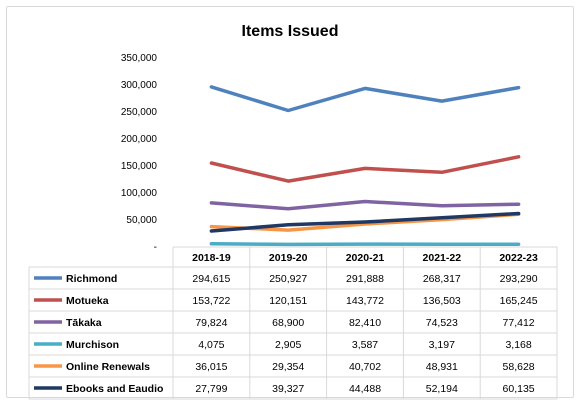  What do you see at coordinates (114, 389) in the screenshot?
I see `legend-label: Ebooks and Eaudio` at bounding box center [114, 389].